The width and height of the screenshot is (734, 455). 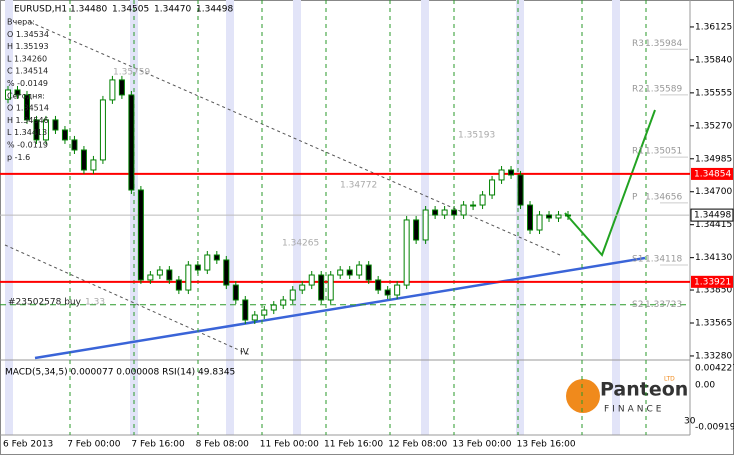 What do you see at coordinates (127, 300) in the screenshot?
I see `trend-channel` at bounding box center [127, 300].